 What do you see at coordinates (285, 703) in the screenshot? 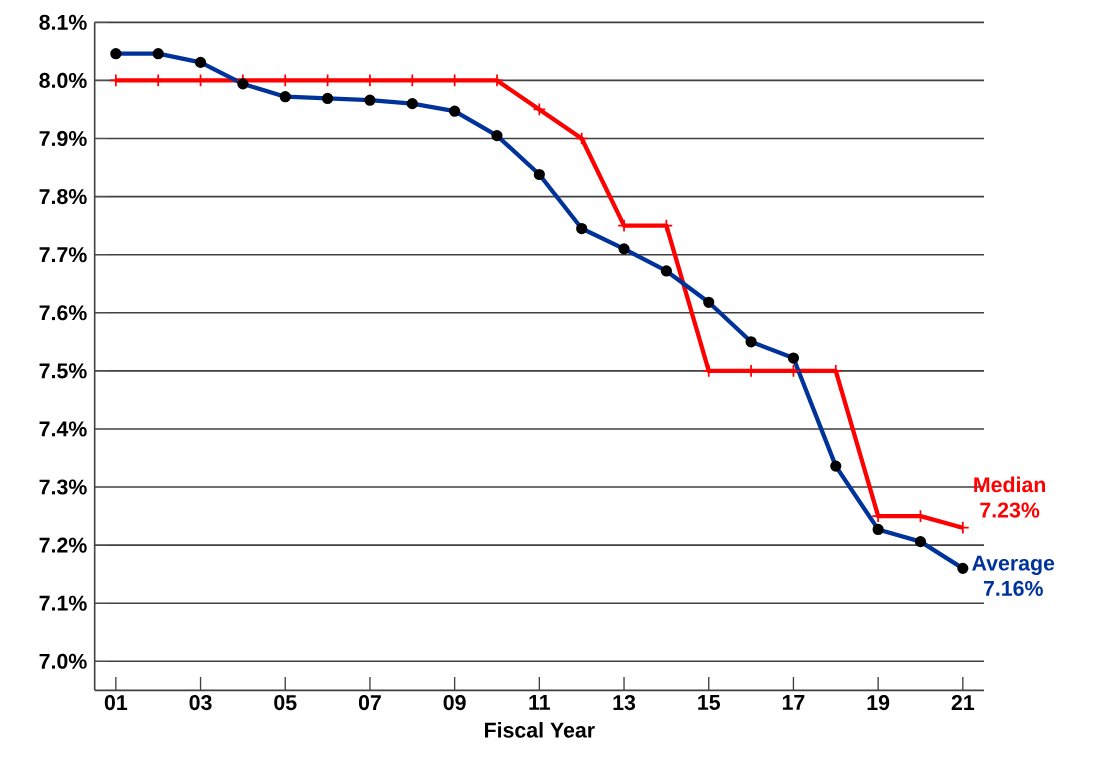
I see `x-tick-label: 05` at bounding box center [285, 703].